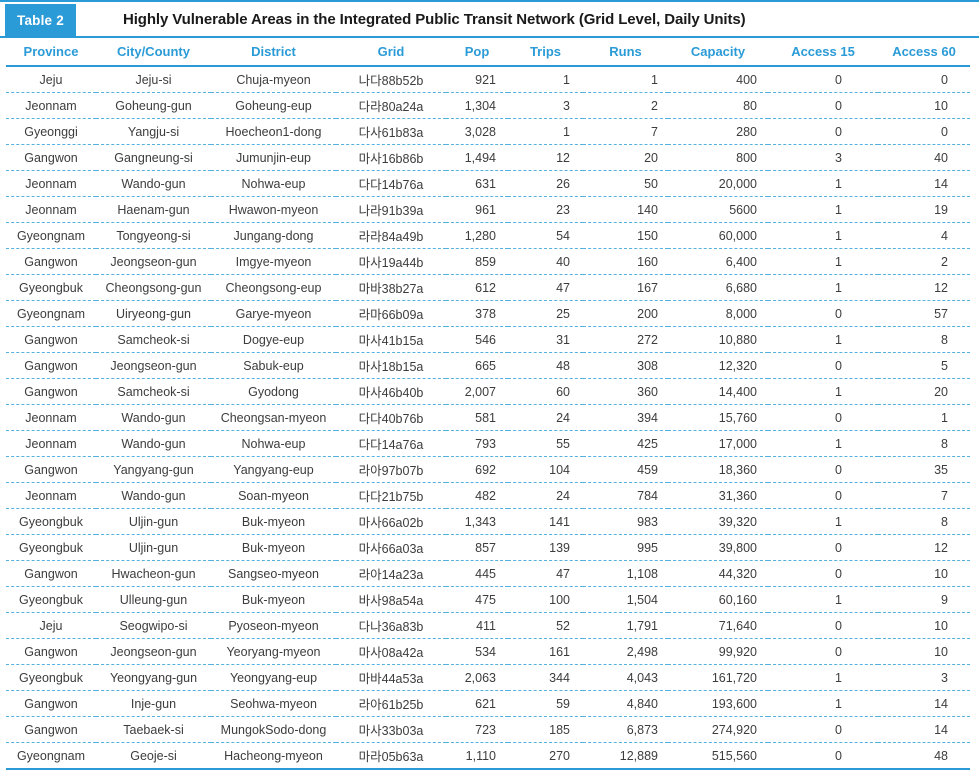  Describe the element at coordinates (486, 625) in the screenshot. I see `cell-pop: 411` at that location.